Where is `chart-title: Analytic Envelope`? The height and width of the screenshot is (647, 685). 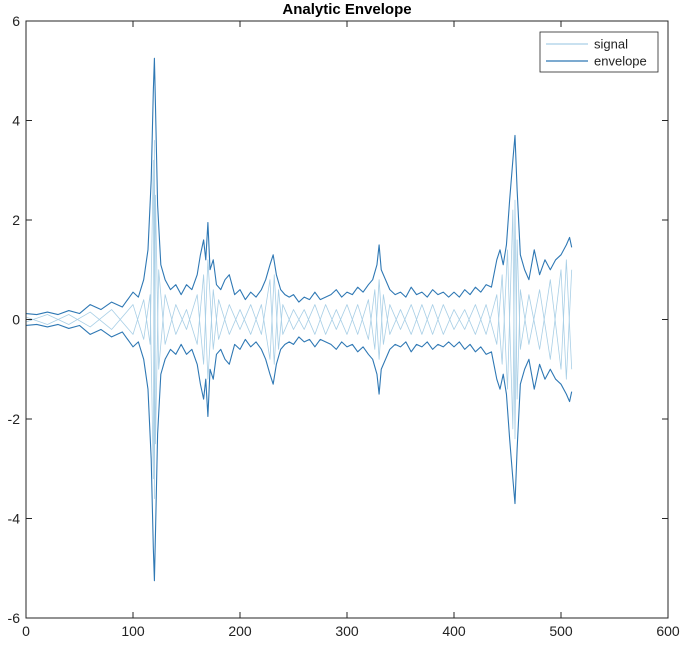
chart-title: Analytic Envelope is located at coordinates (346, 9).